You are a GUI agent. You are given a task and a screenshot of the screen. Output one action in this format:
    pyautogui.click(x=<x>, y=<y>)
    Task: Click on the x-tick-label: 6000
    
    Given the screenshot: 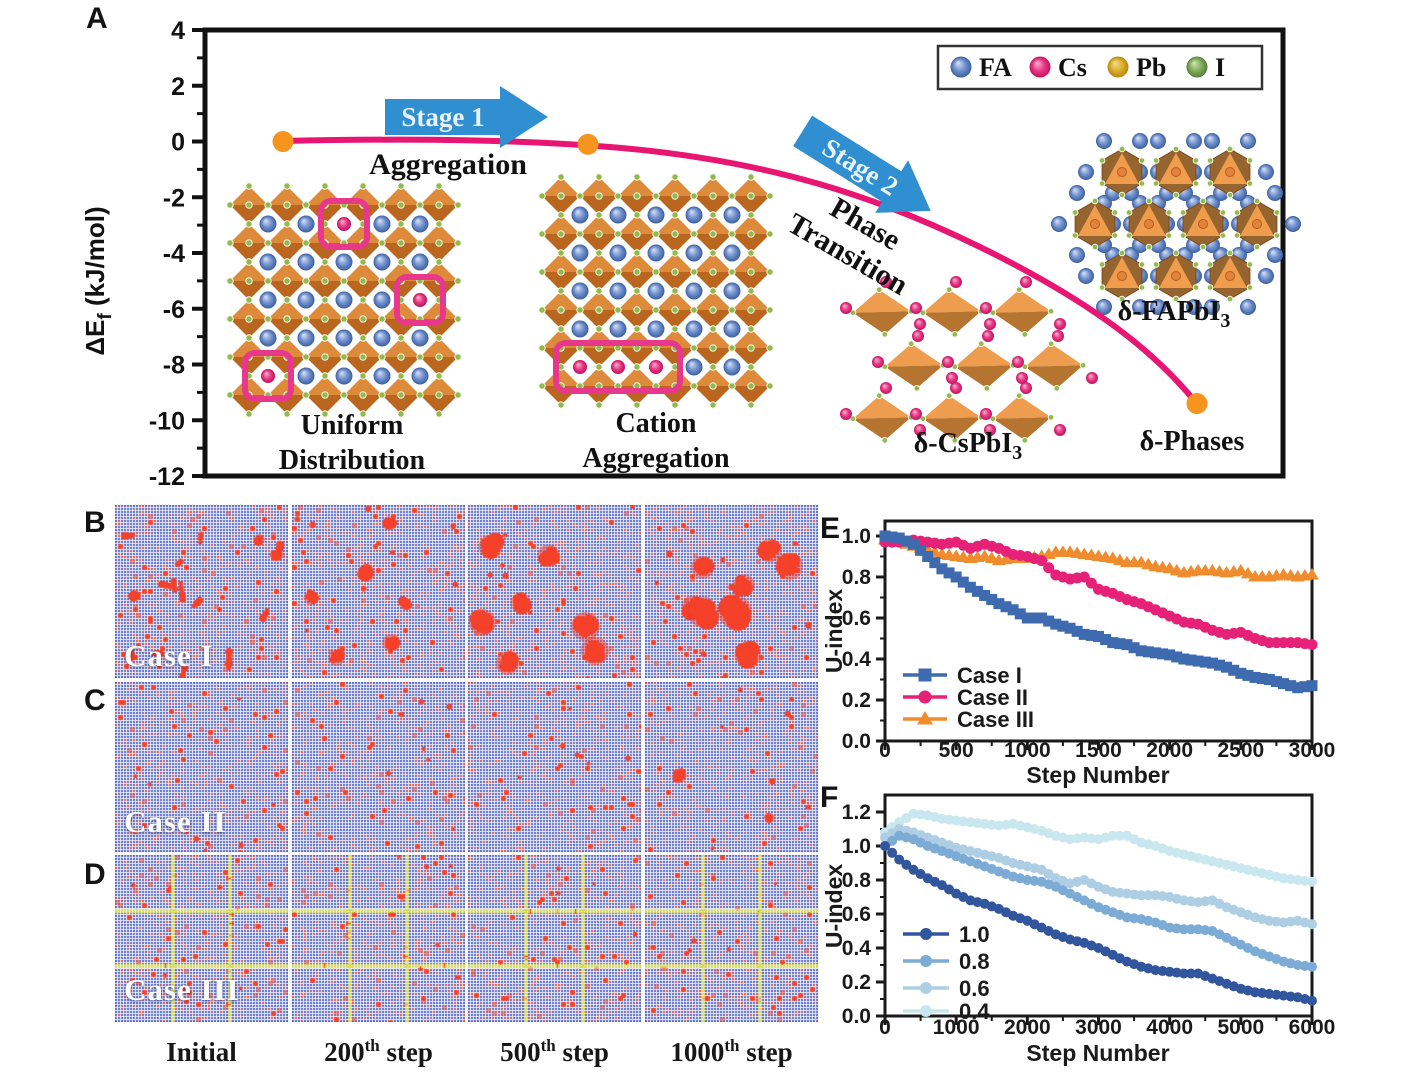 What is the action you would take?
    pyautogui.click(x=1312, y=1027)
    